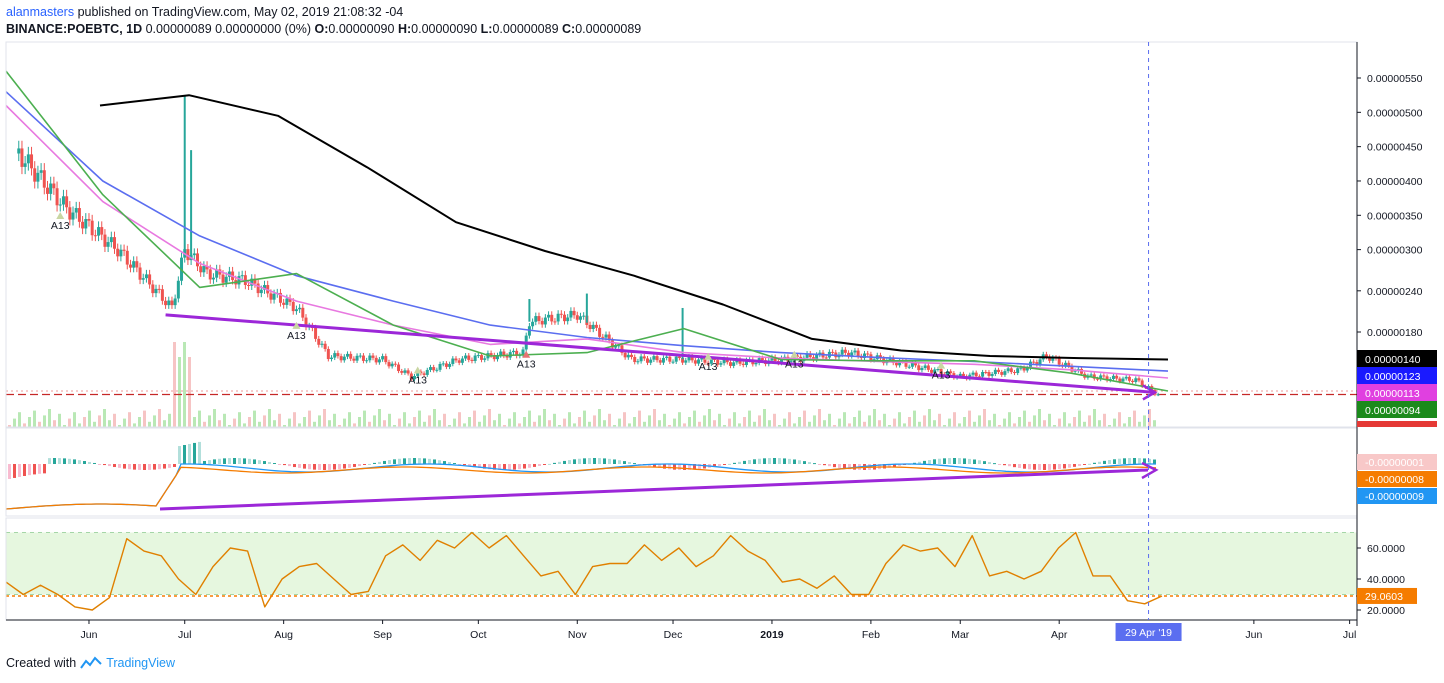  I want to click on close-value: 0.00000089, so click(608, 29).